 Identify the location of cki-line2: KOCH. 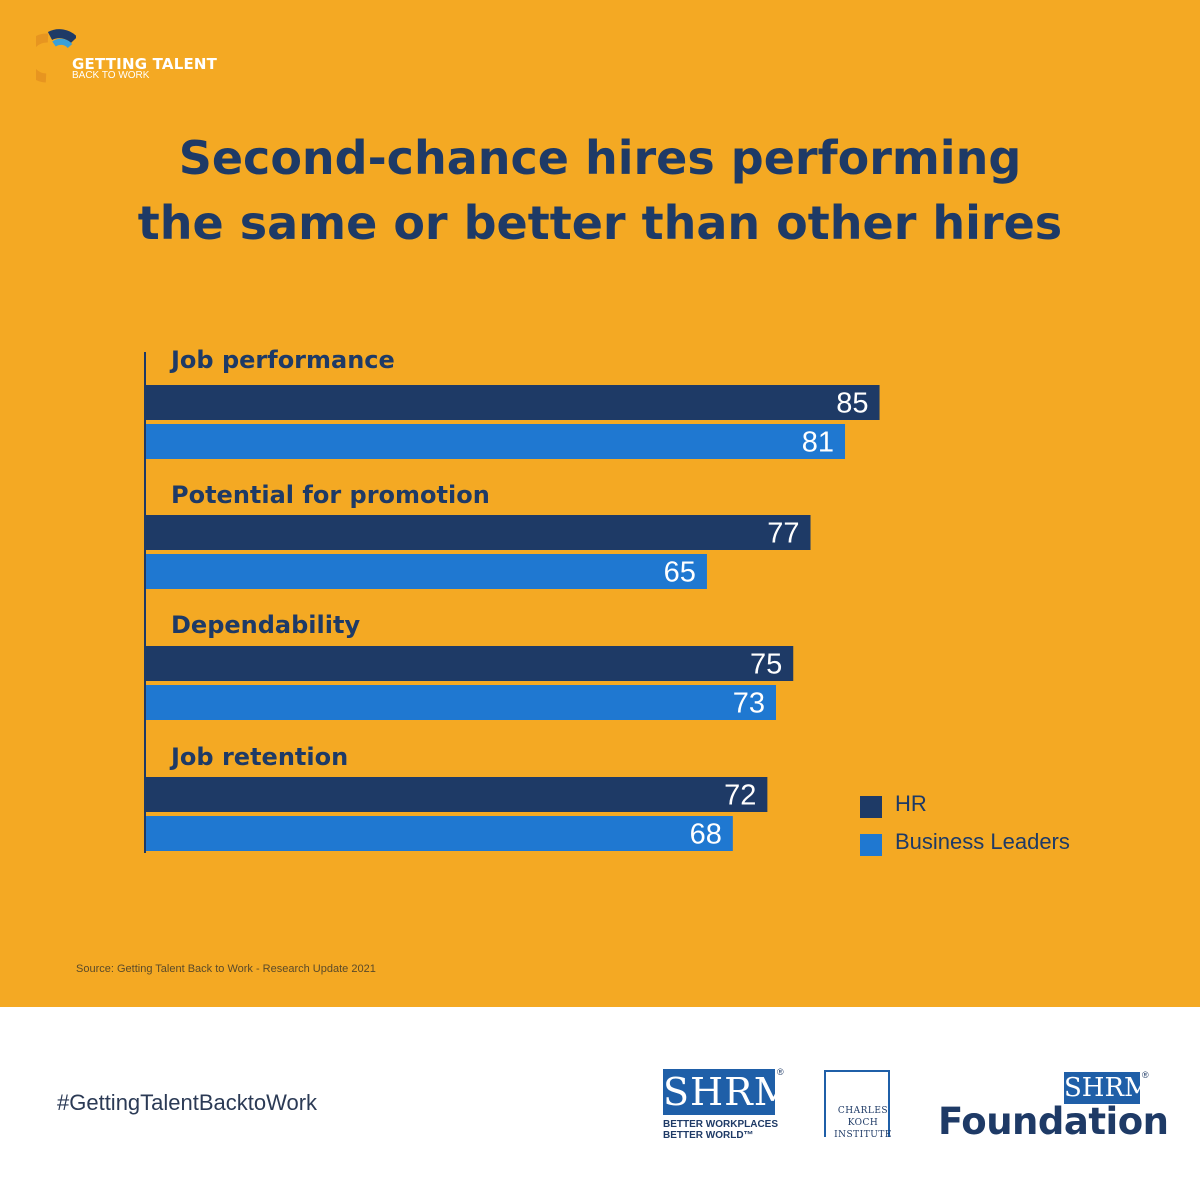
(863, 1123).